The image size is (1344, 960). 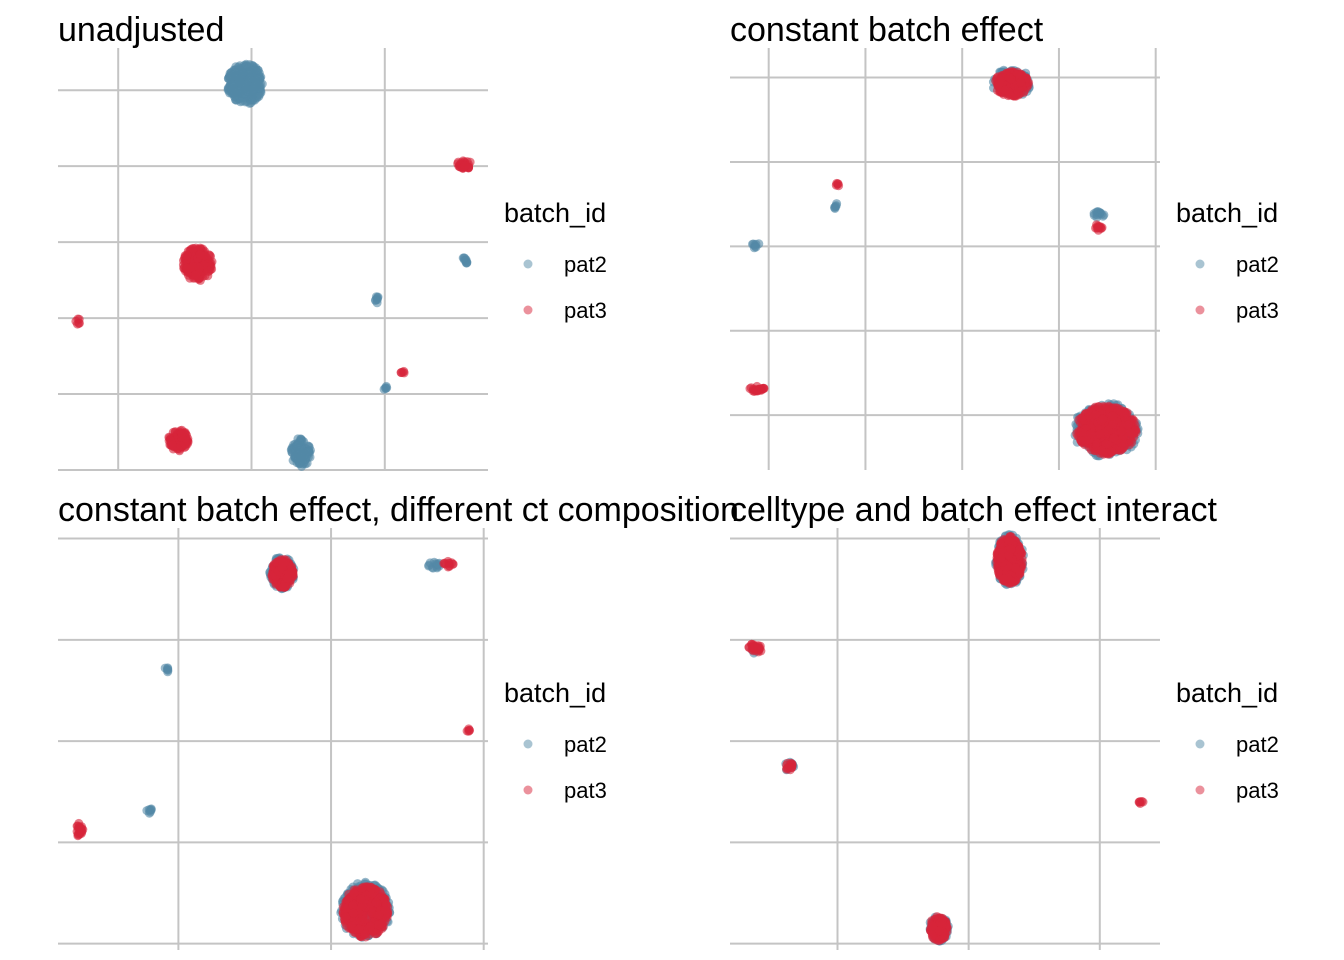 What do you see at coordinates (141, 30) in the screenshot?
I see `panel-1-title: unadjusted` at bounding box center [141, 30].